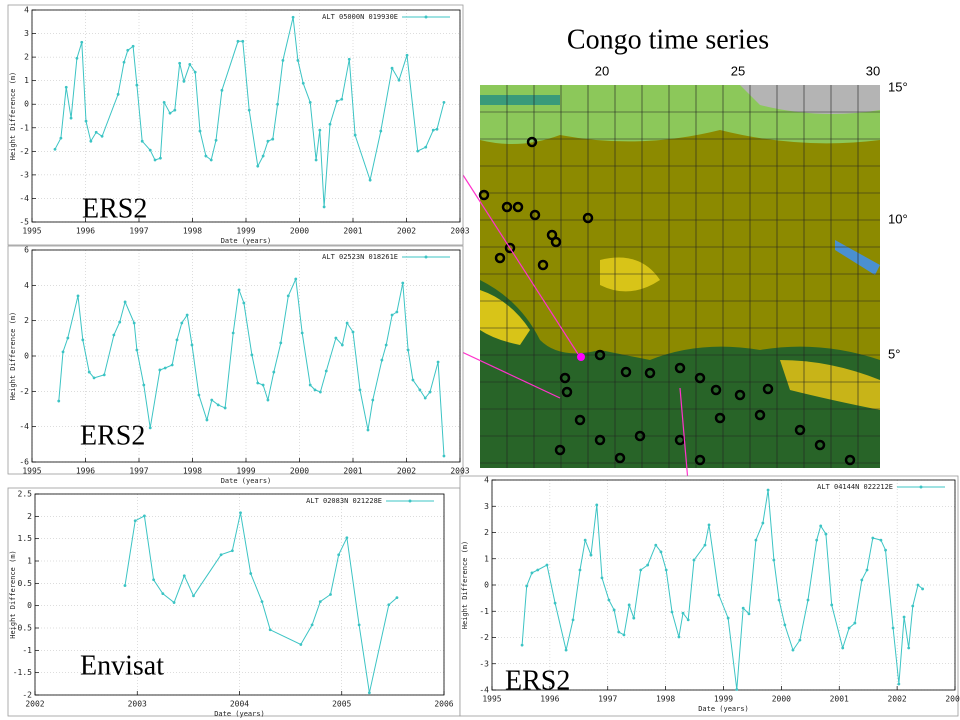 This screenshot has height=720, width=960. What do you see at coordinates (137, 704) in the screenshot?
I see `x-tick-label: 2003` at bounding box center [137, 704].